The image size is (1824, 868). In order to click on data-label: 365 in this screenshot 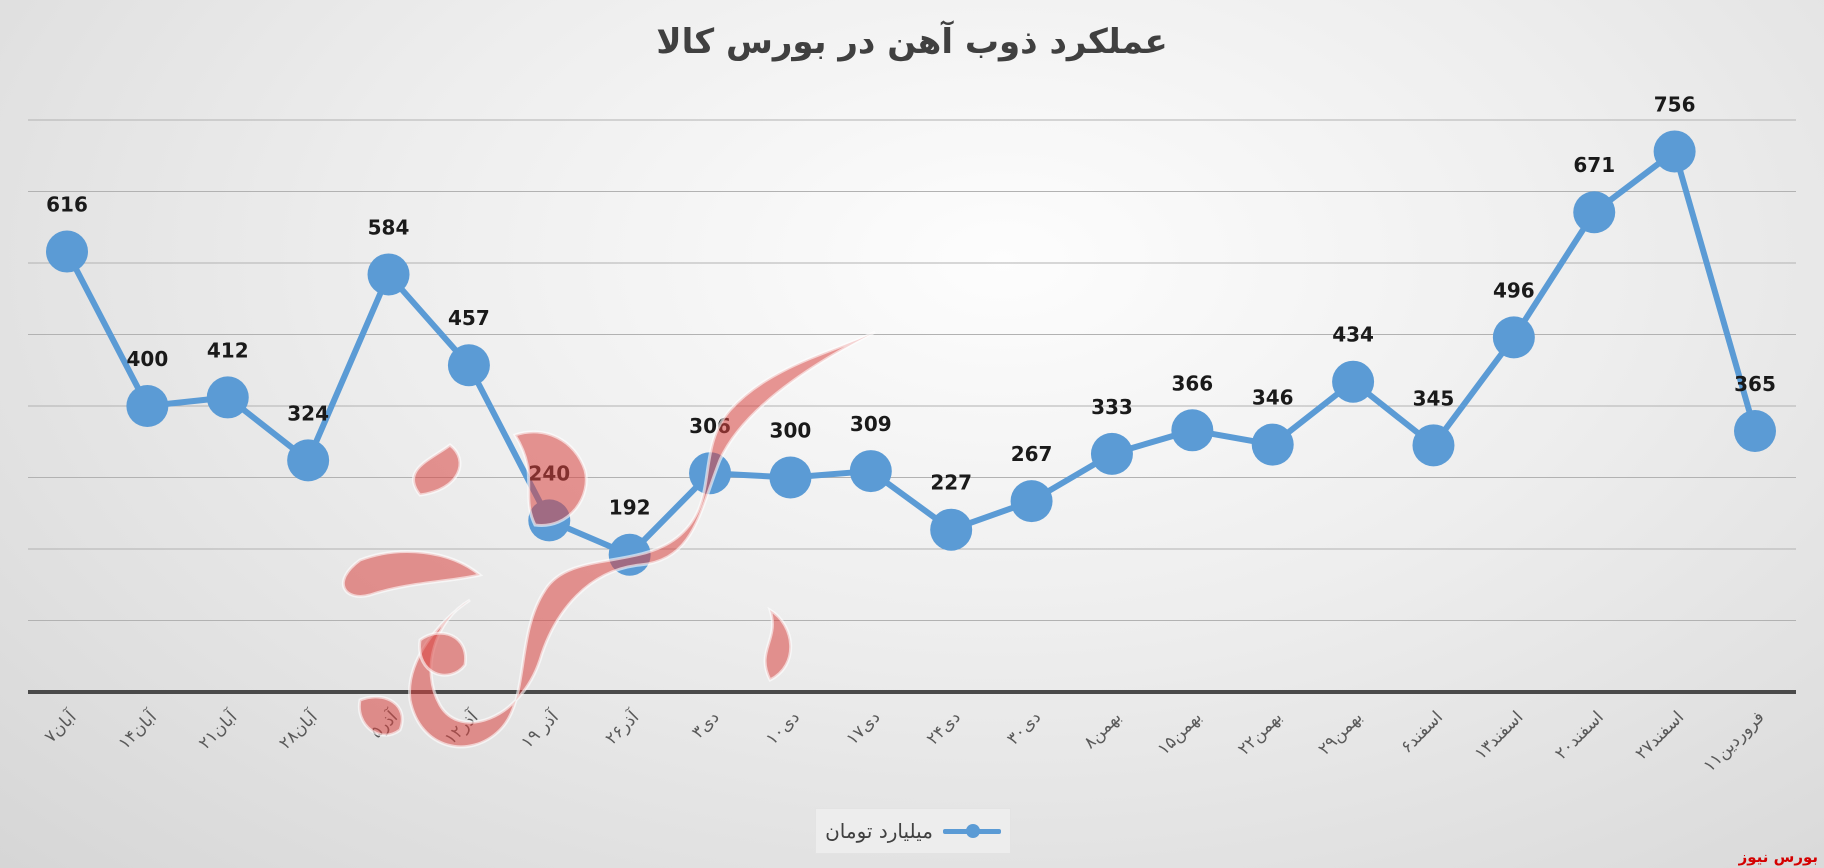, I will do `click(1755, 384)`.